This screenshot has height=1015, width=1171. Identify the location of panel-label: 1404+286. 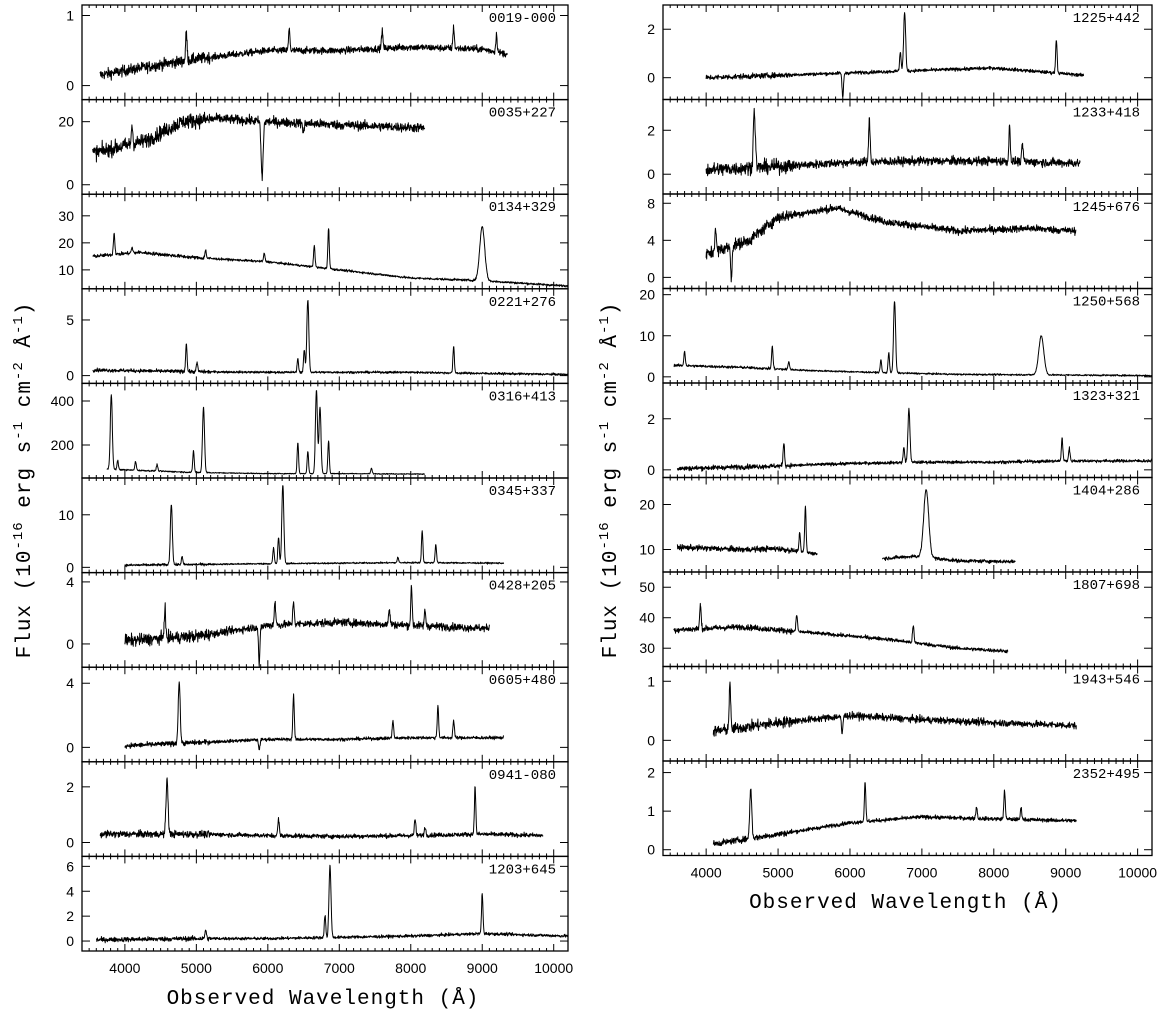
(1106, 492).